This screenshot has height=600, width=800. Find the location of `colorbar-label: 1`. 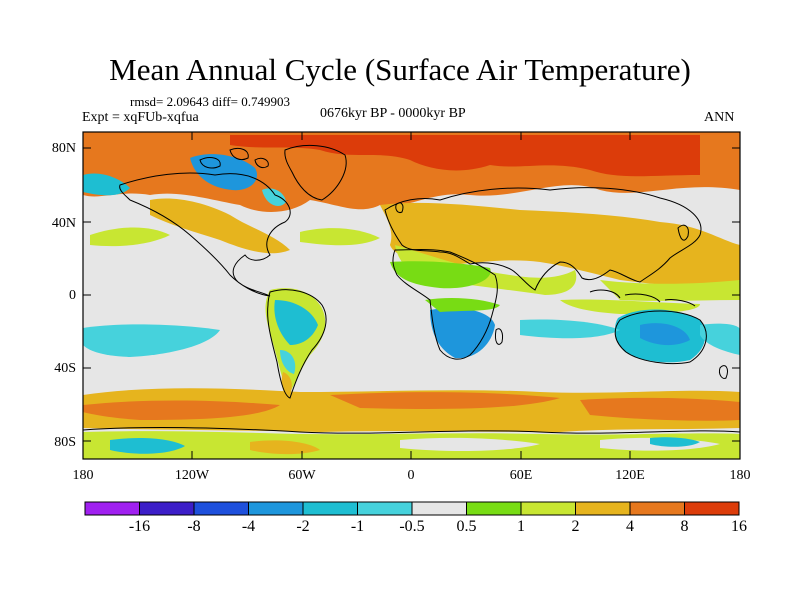

colorbar-label: 1 is located at coordinates (521, 526).